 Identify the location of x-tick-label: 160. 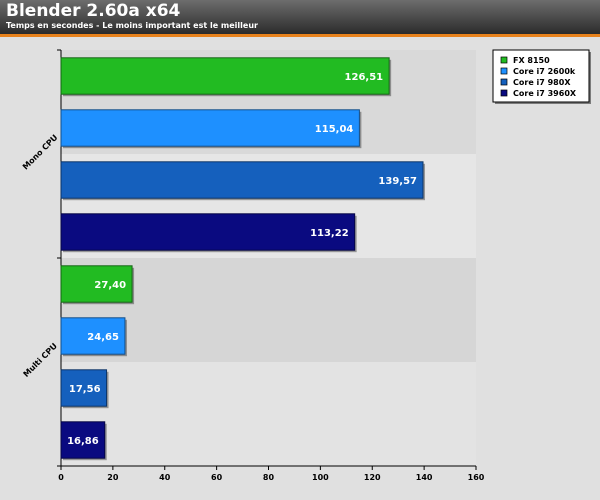
(476, 477).